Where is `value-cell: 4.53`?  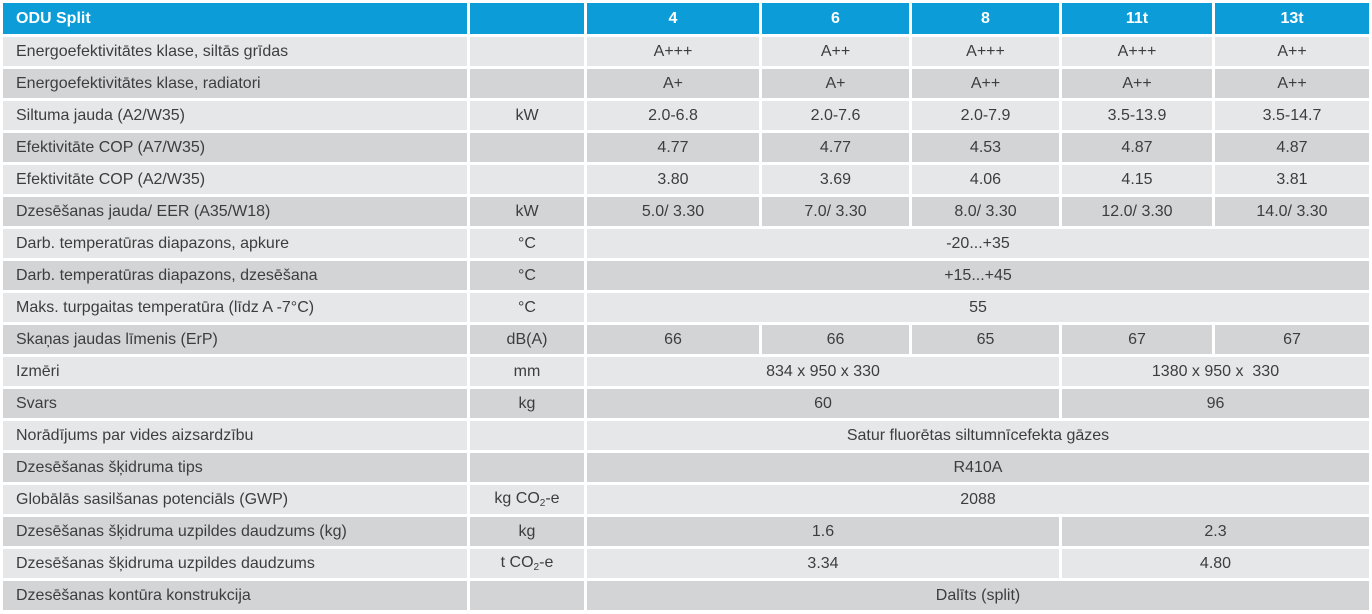
value-cell: 4.53 is located at coordinates (985, 147).